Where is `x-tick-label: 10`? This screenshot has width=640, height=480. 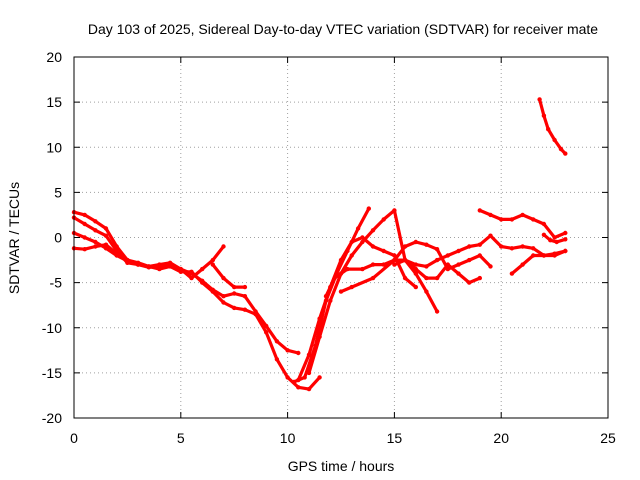
x-tick-label: 10 is located at coordinates (288, 438).